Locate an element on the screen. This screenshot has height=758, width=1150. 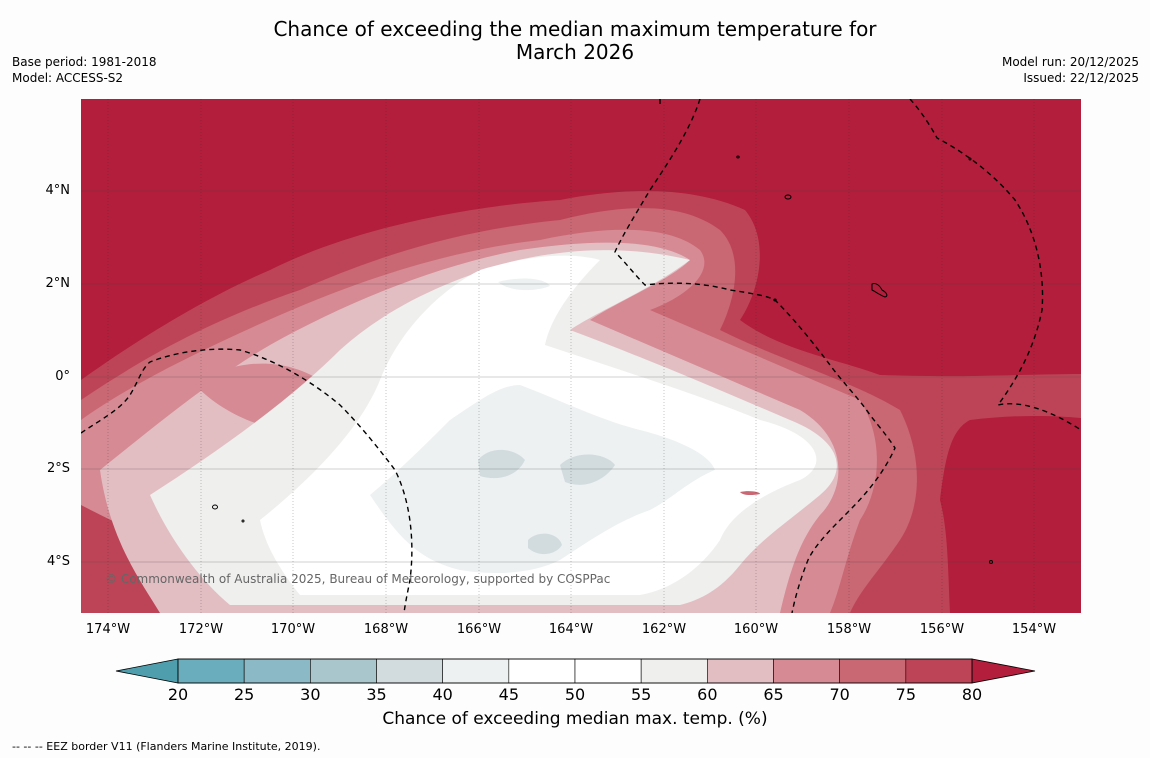
lon-label-164w: 164°W is located at coordinates (571, 629).